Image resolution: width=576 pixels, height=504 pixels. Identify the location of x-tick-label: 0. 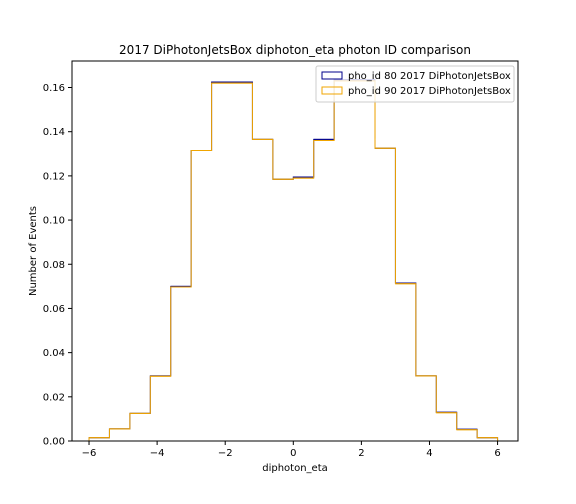
(293, 453).